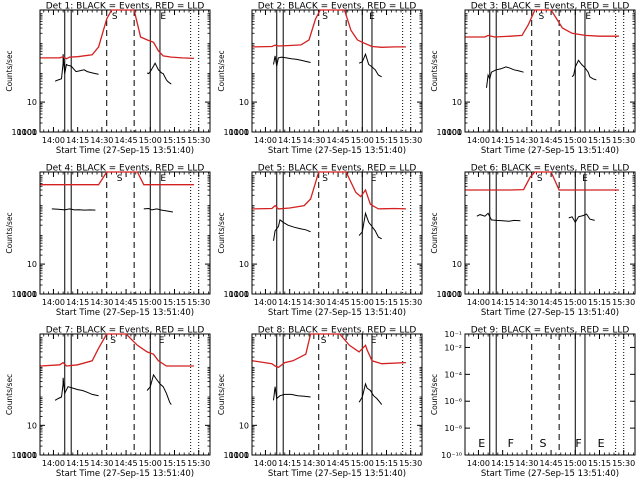 This screenshot has width=640, height=485. Describe the element at coordinates (337, 169) in the screenshot. I see `panel-title: Det 5: BLACK = Events, RED = LLD` at that location.